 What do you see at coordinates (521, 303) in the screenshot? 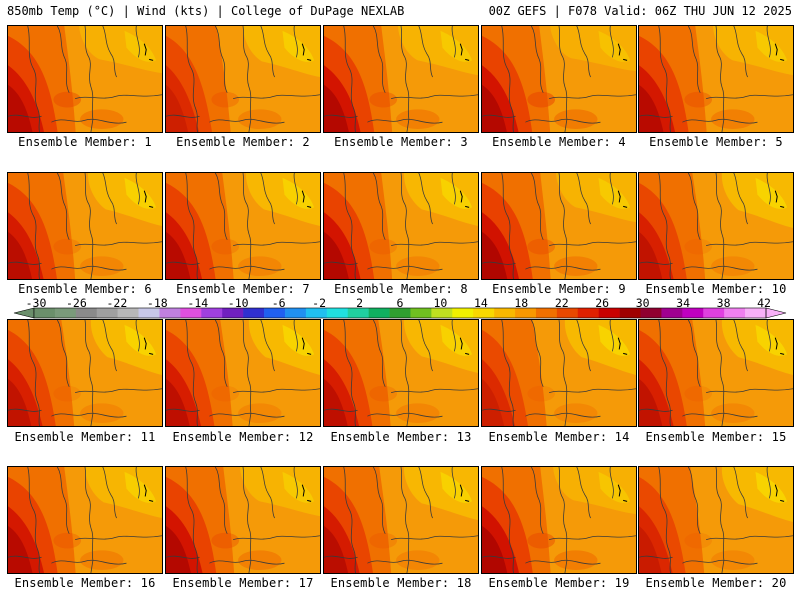
I see `colorbar-tick-label: 18` at bounding box center [521, 303].